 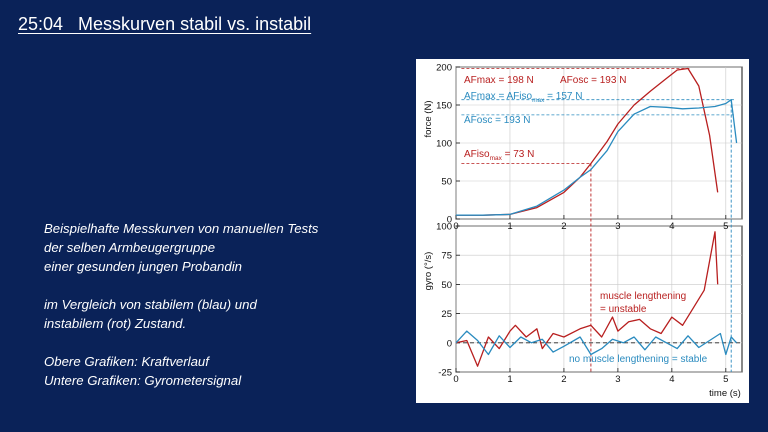 I want to click on force-x-tick-label: 0, so click(x=455, y=226).